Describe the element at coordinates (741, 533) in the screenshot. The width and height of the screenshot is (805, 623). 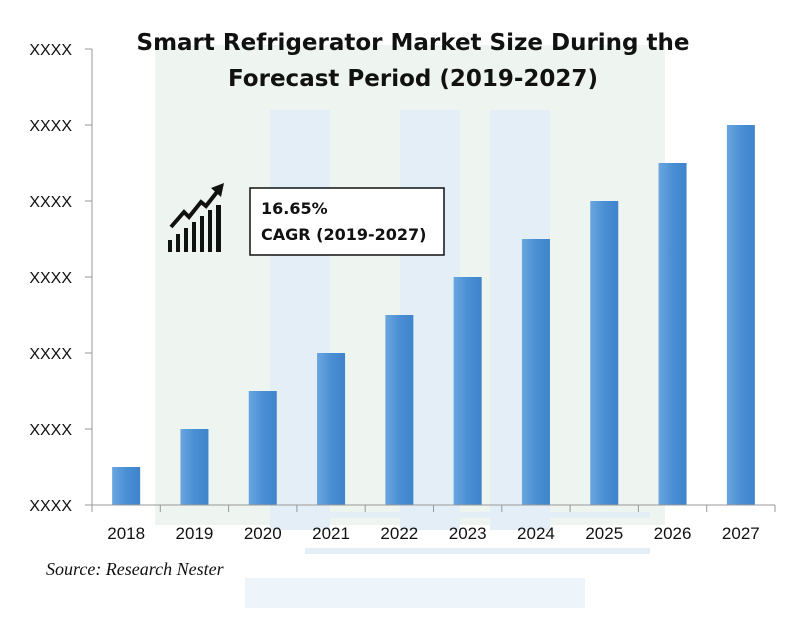
I see `x-tick-label: 2027` at that location.